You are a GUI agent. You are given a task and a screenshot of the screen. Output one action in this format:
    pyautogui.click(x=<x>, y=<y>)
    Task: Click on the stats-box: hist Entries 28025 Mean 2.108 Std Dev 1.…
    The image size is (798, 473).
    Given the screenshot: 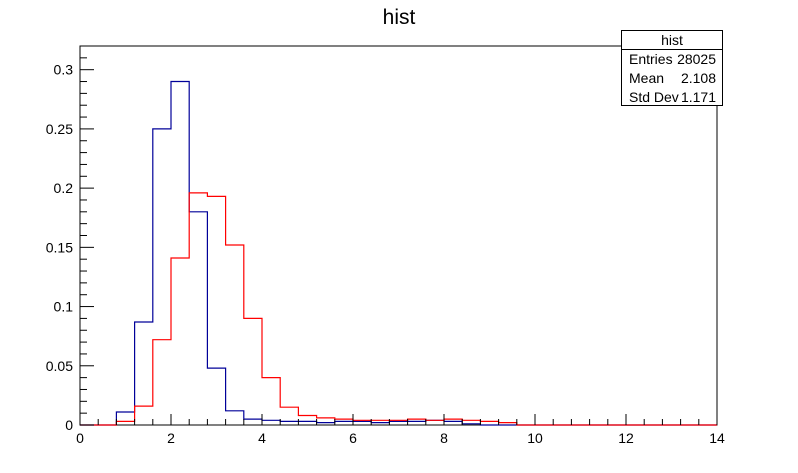 What is the action you would take?
    pyautogui.click(x=672, y=68)
    